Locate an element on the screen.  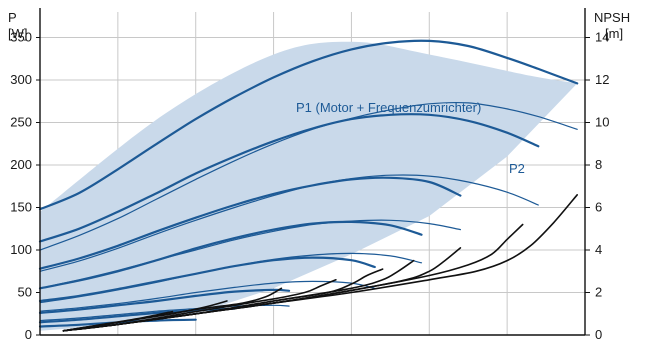
right-tick-label: 8 is located at coordinates (598, 164).